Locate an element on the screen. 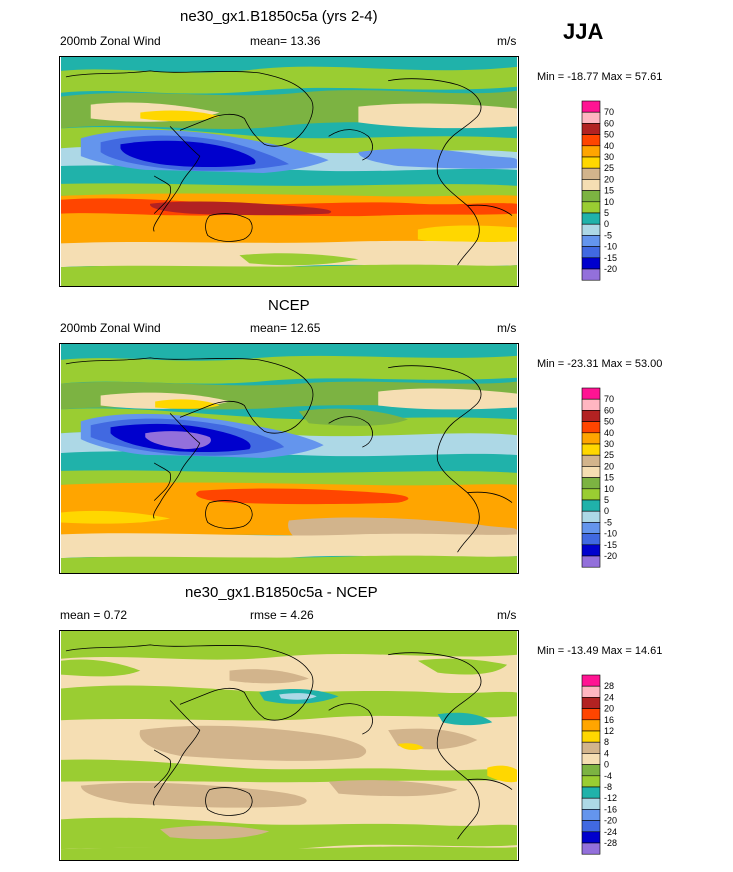 This screenshot has width=733, height=872. colorbar-label: -12 is located at coordinates (610, 798).